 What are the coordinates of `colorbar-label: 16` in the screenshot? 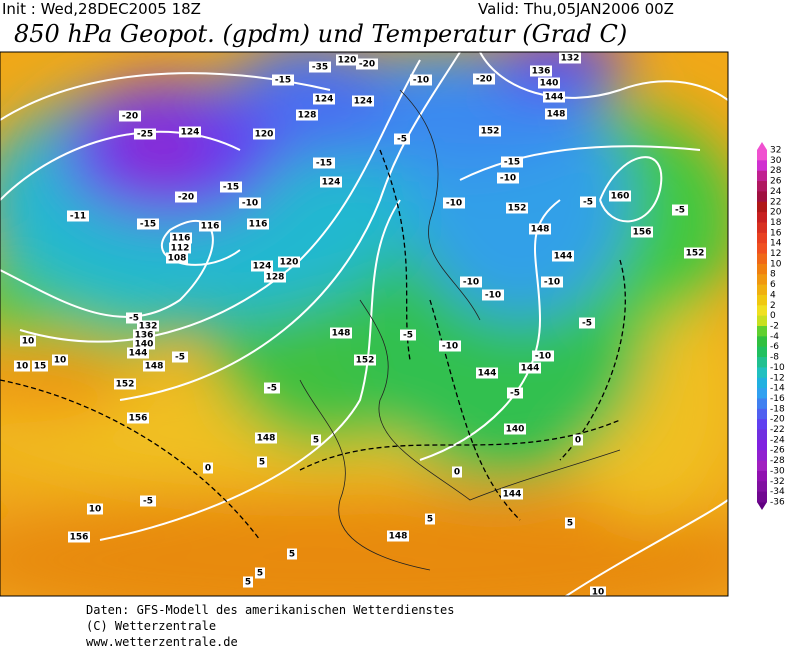 It's located at (776, 233).